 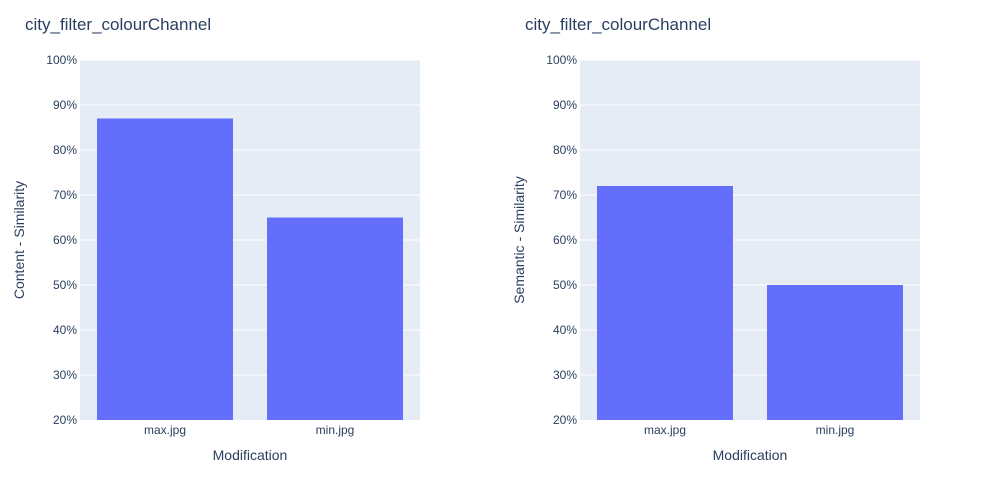 What do you see at coordinates (750, 303) in the screenshot?
I see `bars` at bounding box center [750, 303].